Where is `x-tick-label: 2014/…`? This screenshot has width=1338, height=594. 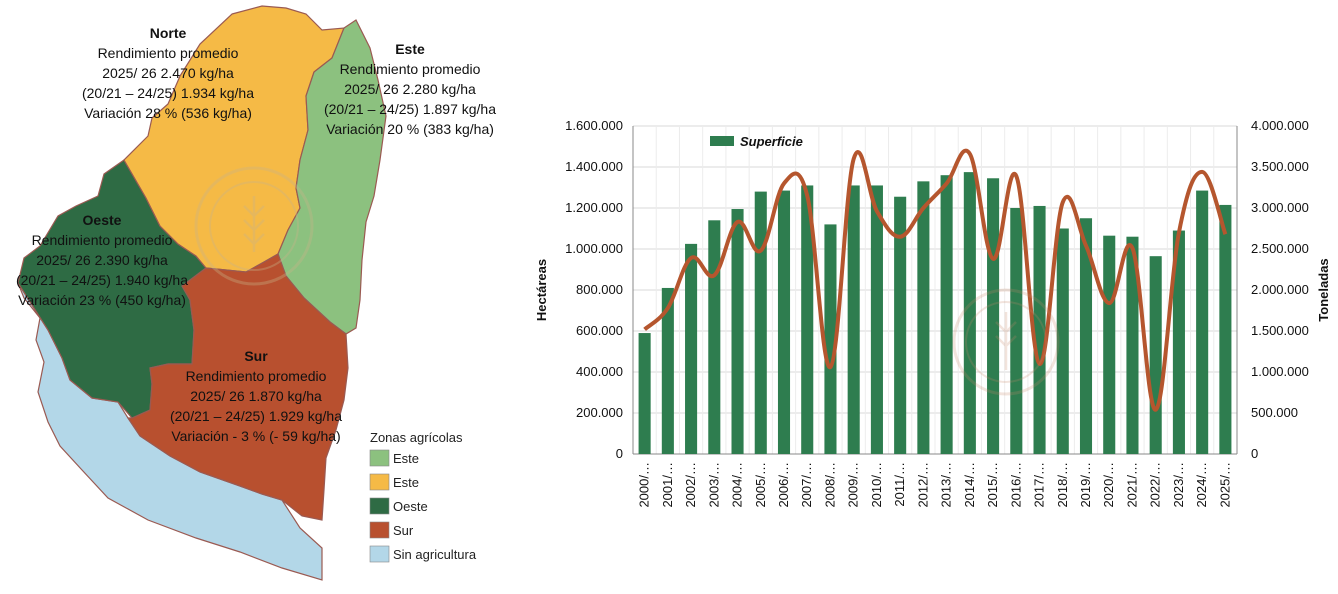 x-tick-label: 2014/… is located at coordinates (969, 485).